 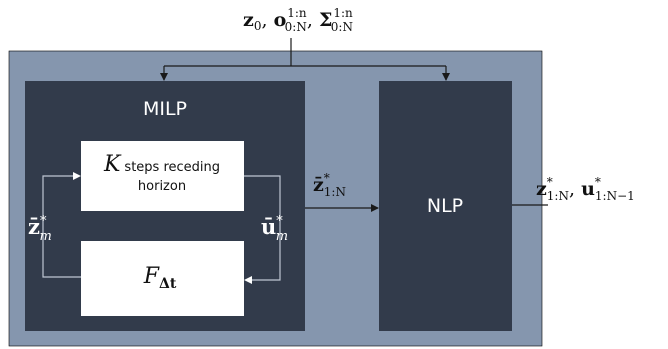 What do you see at coordinates (165, 109) in the screenshot?
I see `milp-title: MILP` at bounding box center [165, 109].